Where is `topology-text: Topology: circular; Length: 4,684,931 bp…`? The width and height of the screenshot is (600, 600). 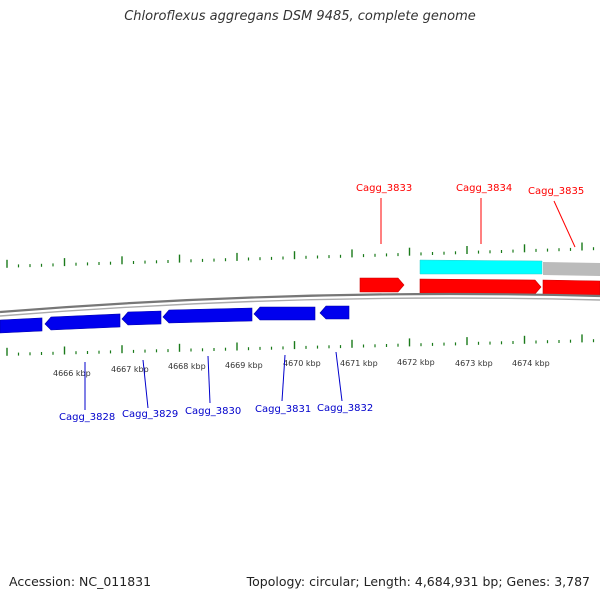 topology-text: Topology: circular; Length: 4,684,931 bp… is located at coordinates (418, 581).